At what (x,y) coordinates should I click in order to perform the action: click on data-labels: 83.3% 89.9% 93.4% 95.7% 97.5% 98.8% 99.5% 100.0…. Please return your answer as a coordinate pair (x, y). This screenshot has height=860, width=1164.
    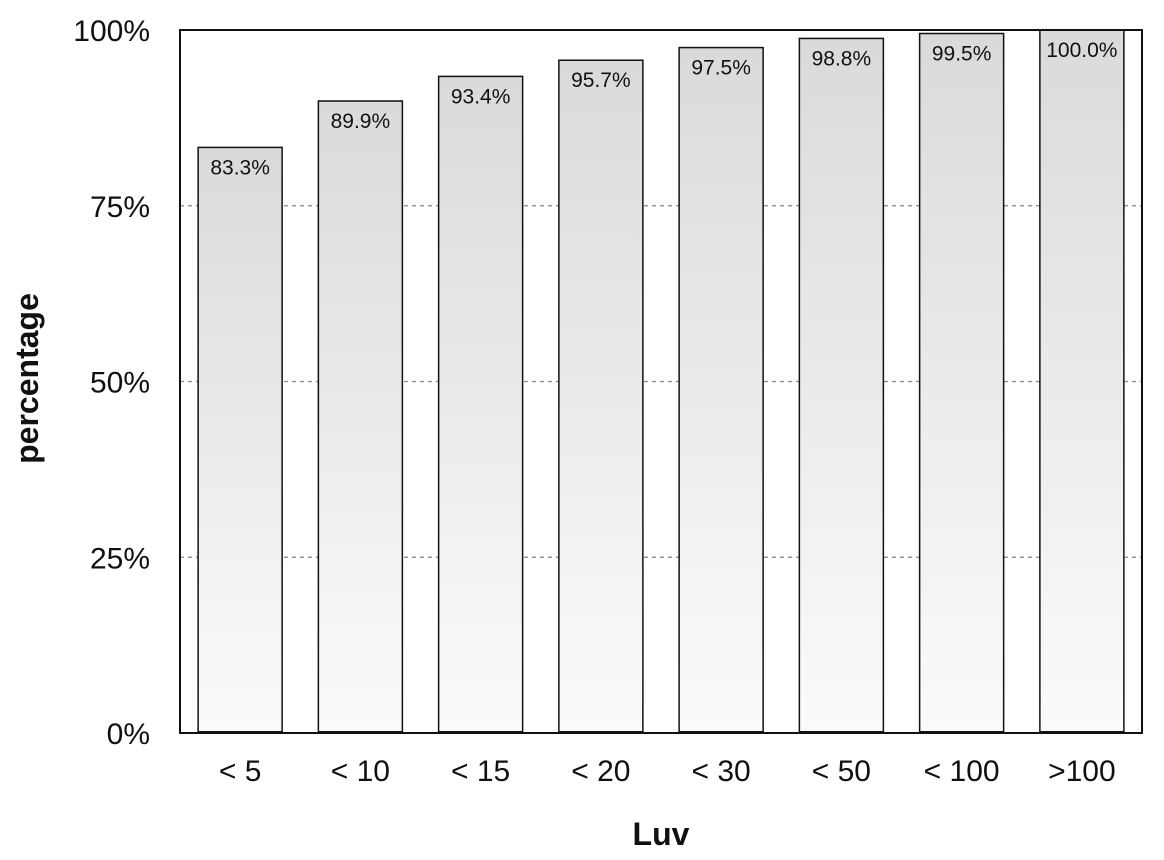
    Looking at the image, I should click on (663, 109).